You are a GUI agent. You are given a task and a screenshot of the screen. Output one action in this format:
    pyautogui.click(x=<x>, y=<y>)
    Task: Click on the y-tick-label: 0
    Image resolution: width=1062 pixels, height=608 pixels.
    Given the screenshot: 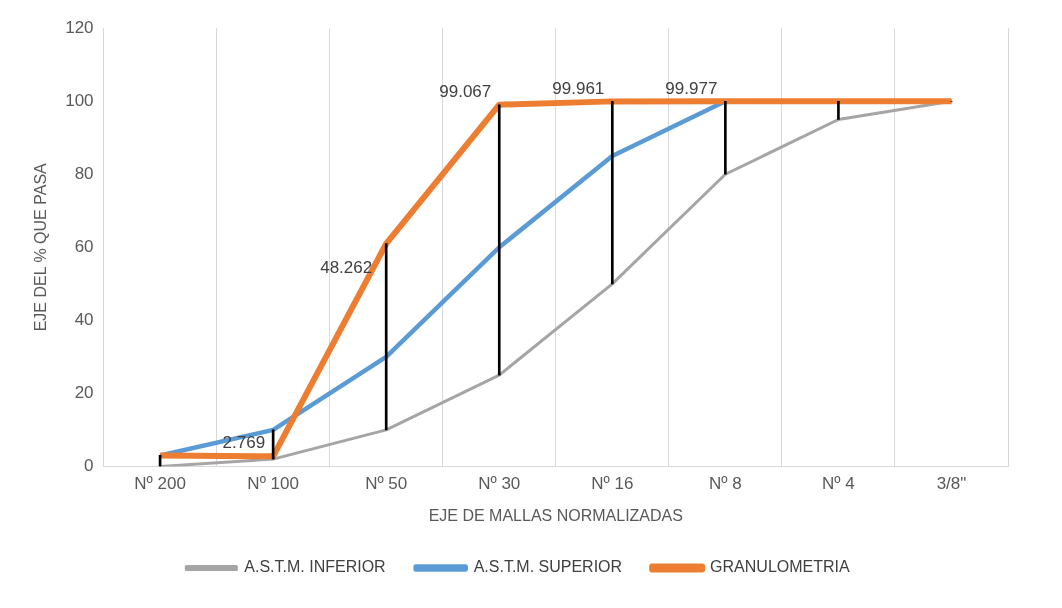 What is the action you would take?
    pyautogui.click(x=89, y=466)
    